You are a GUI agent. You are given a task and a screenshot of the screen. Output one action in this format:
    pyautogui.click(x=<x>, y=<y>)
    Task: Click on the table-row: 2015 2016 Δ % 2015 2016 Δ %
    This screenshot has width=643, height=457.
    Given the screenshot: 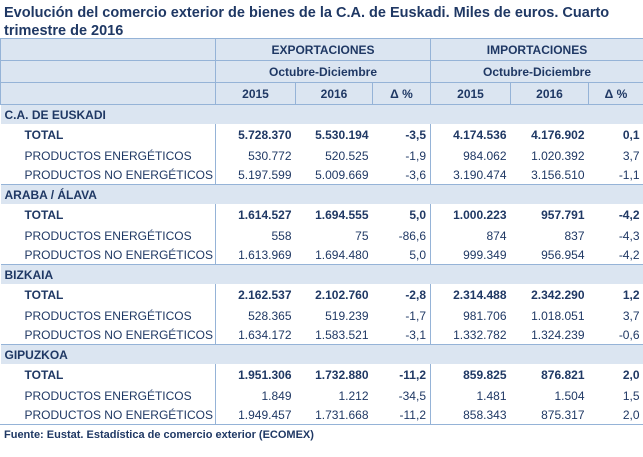 What is the action you would take?
    pyautogui.click(x=321, y=93)
    